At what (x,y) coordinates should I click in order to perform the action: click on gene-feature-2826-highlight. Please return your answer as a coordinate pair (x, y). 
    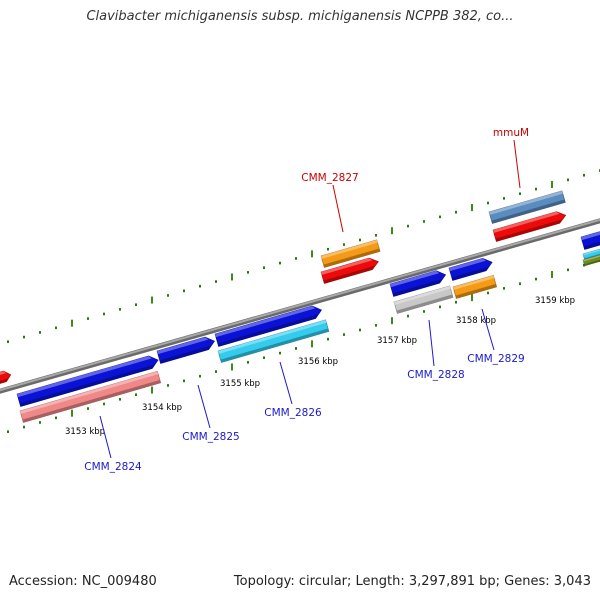
    Looking at the image, I should click on (272, 336).